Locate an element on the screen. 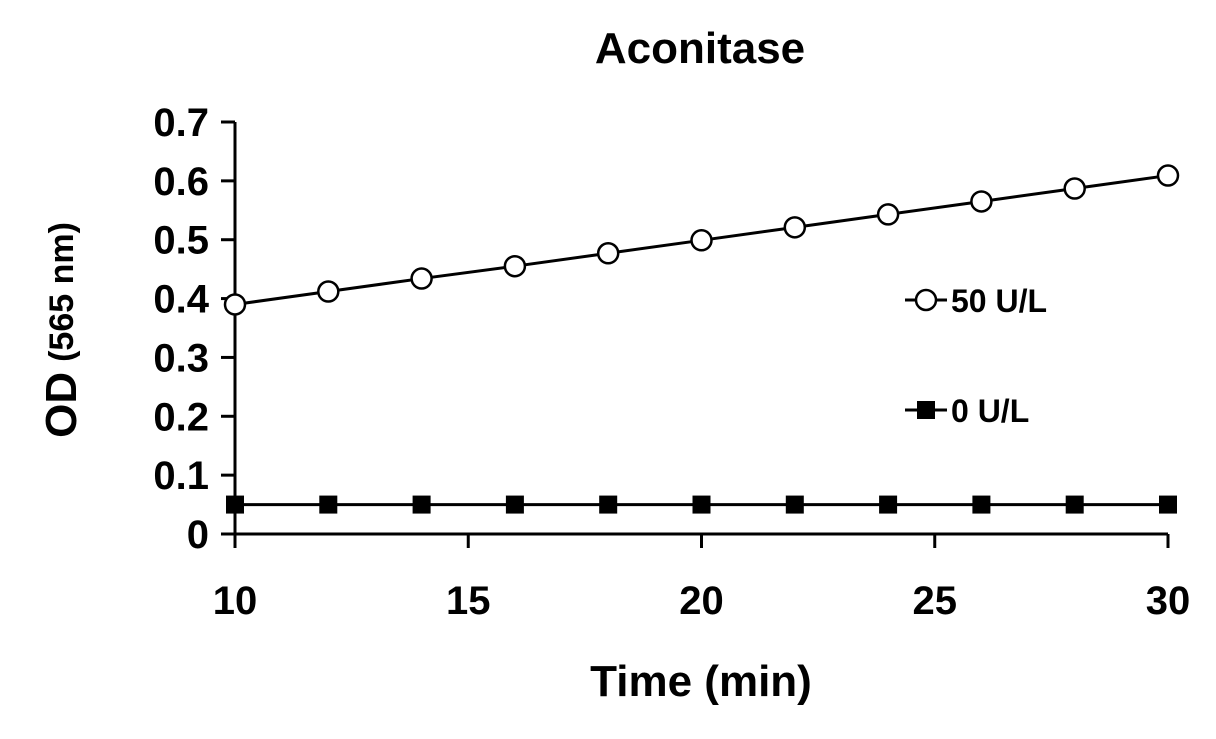 This screenshot has height=739, width=1216. legend-item-1: 50 U/L is located at coordinates (976, 301).